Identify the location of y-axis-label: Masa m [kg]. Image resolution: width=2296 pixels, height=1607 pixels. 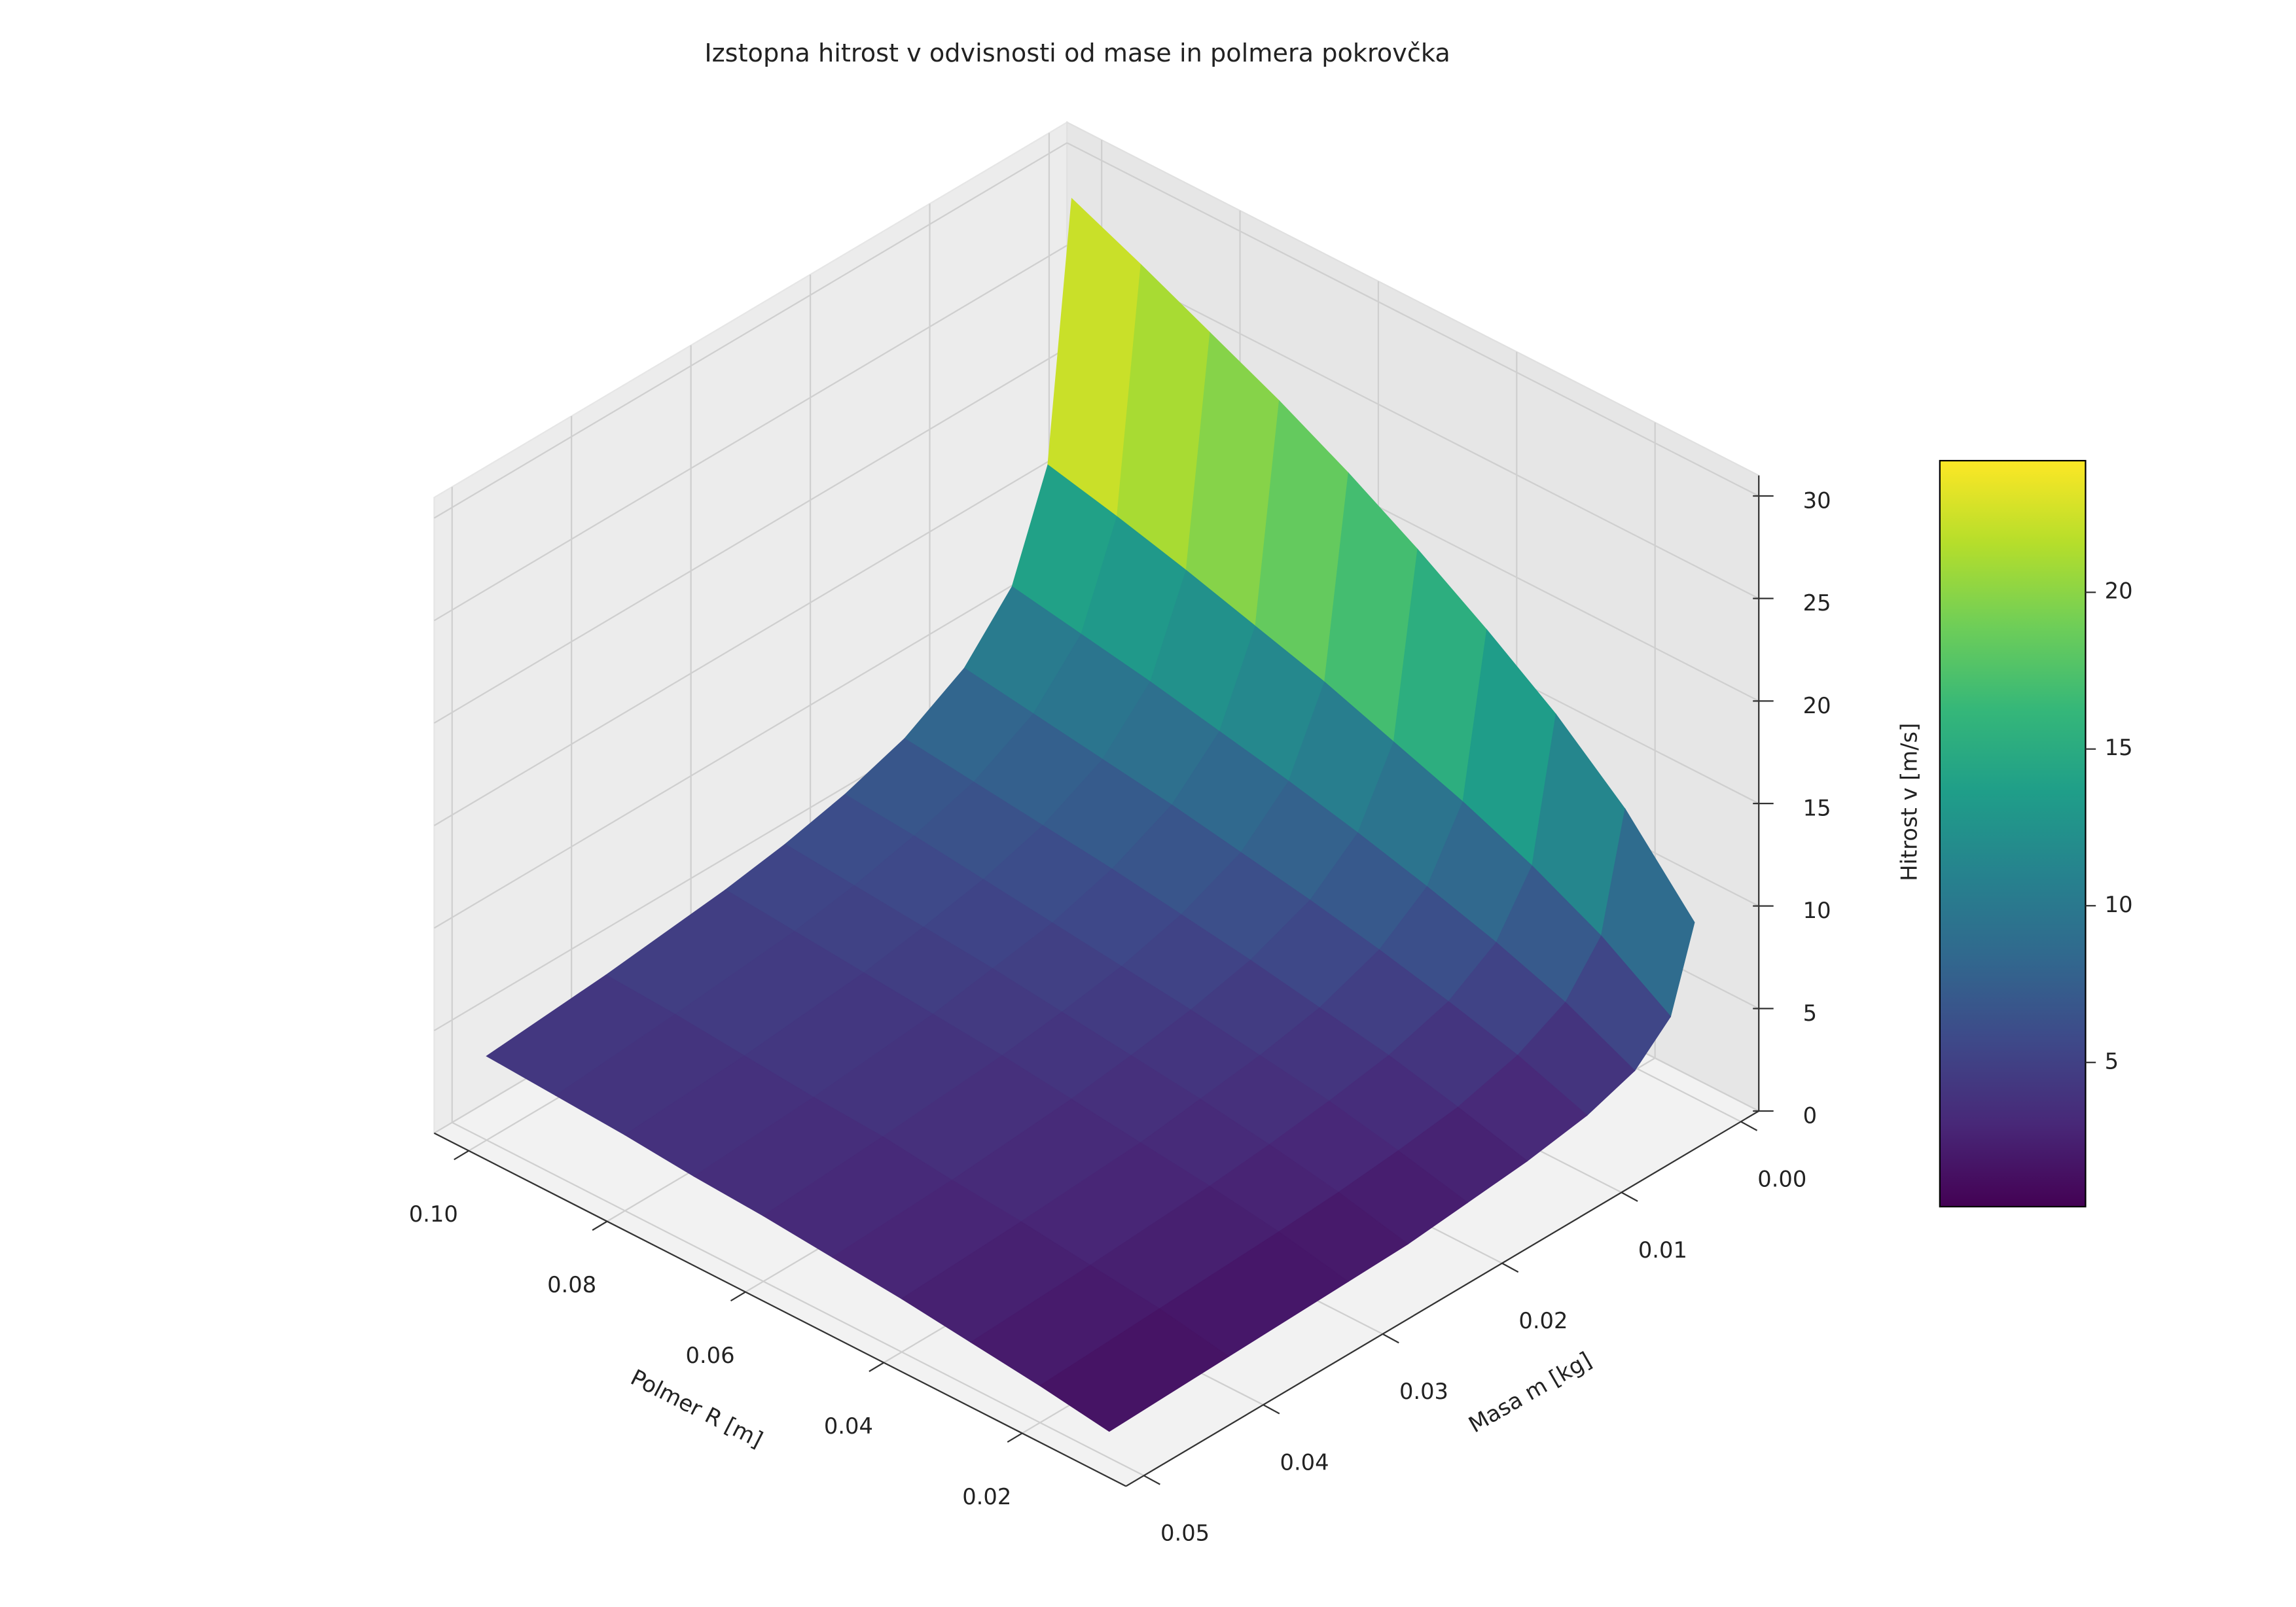
(1530, 1393).